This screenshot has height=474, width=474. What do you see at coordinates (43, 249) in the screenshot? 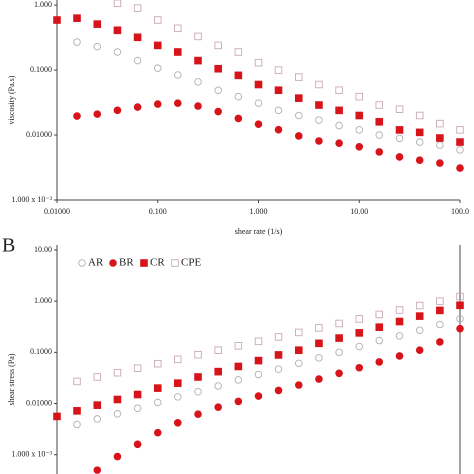
I see `y-tick-label: 10.00` at bounding box center [43, 249].